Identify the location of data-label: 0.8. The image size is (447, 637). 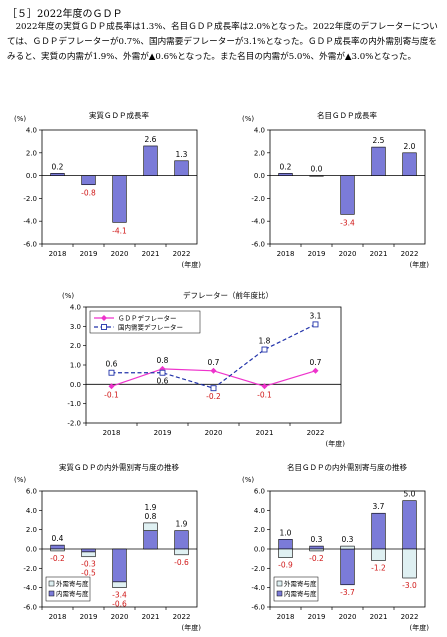
(163, 360).